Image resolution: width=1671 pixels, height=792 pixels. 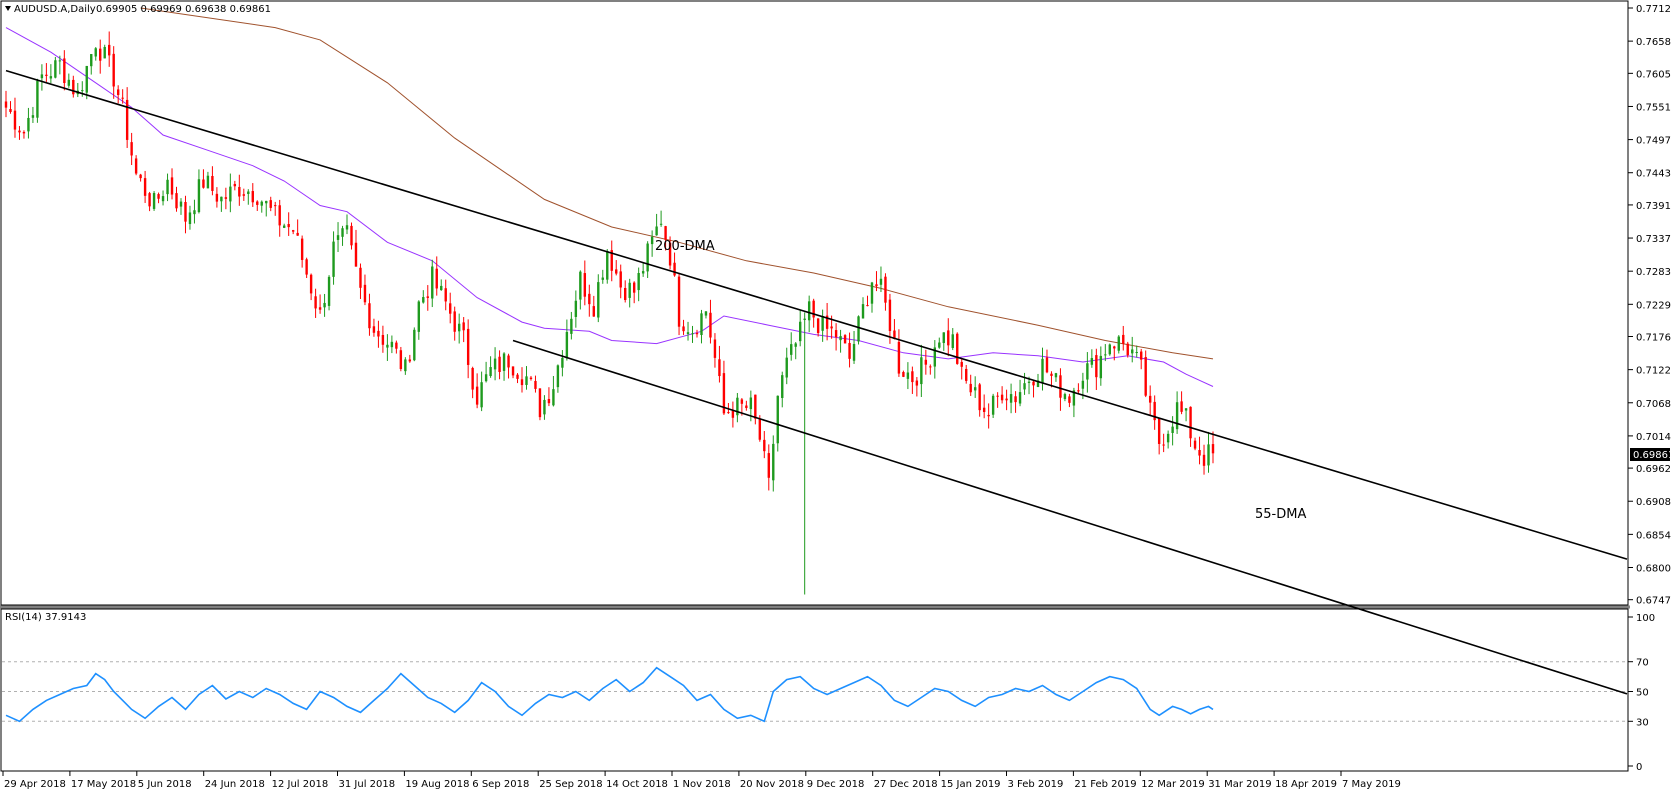 What do you see at coordinates (1371, 784) in the screenshot?
I see `time-tick-label: 7 May 2019` at bounding box center [1371, 784].